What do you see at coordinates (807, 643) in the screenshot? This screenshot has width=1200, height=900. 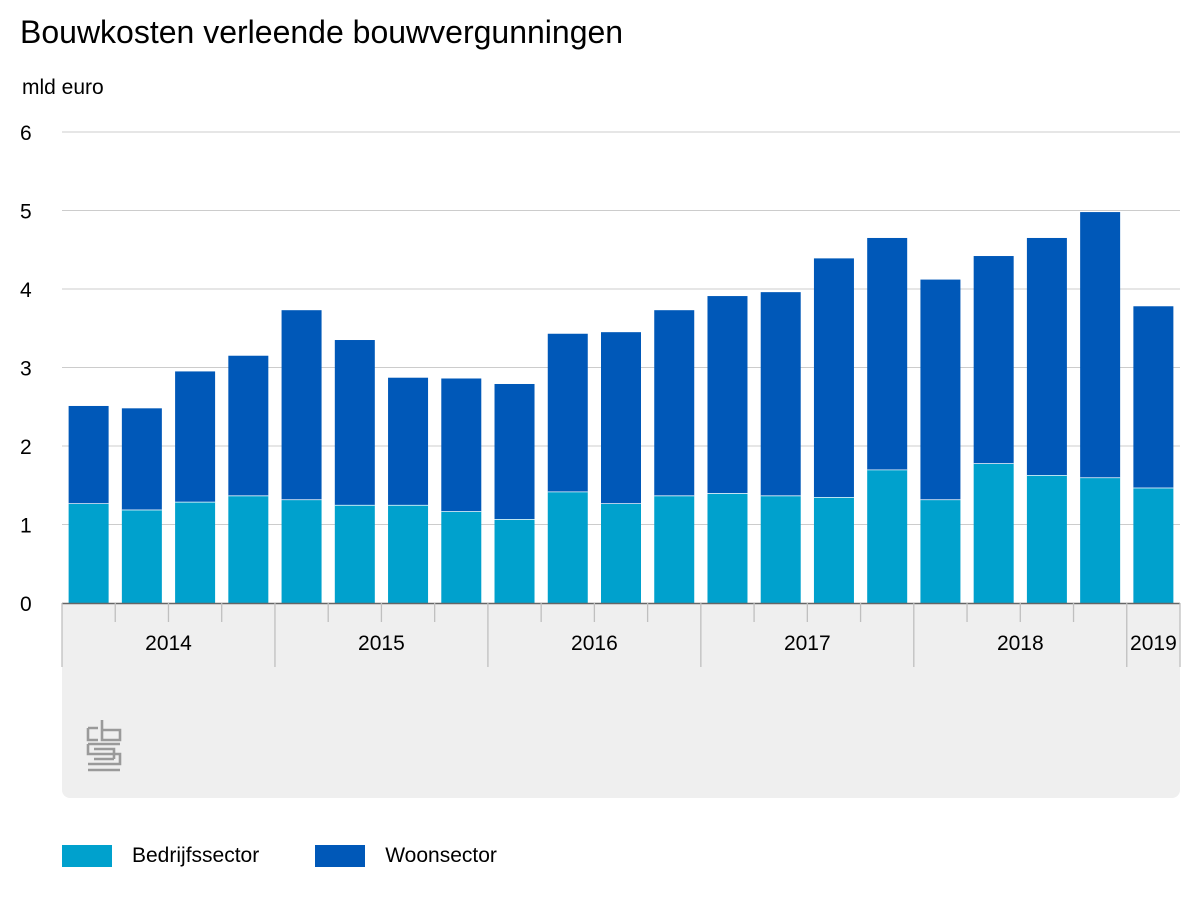 I see `x-year-label: 2017` at bounding box center [807, 643].